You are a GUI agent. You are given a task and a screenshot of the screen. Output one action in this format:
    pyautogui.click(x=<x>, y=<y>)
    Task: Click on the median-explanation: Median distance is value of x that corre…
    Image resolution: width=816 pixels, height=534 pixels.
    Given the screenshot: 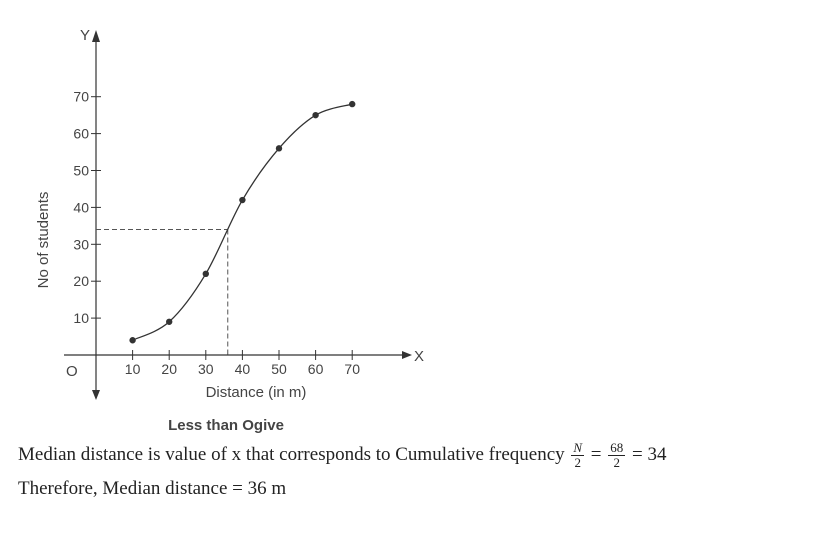 What is the action you would take?
    pyautogui.click(x=342, y=455)
    